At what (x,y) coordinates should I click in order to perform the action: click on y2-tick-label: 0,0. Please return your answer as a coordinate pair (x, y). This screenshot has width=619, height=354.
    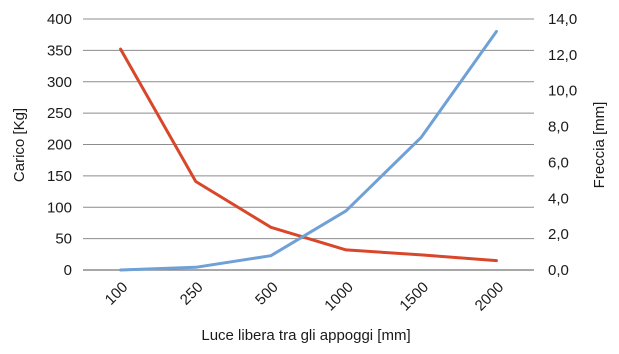
    Looking at the image, I should click on (558, 270).